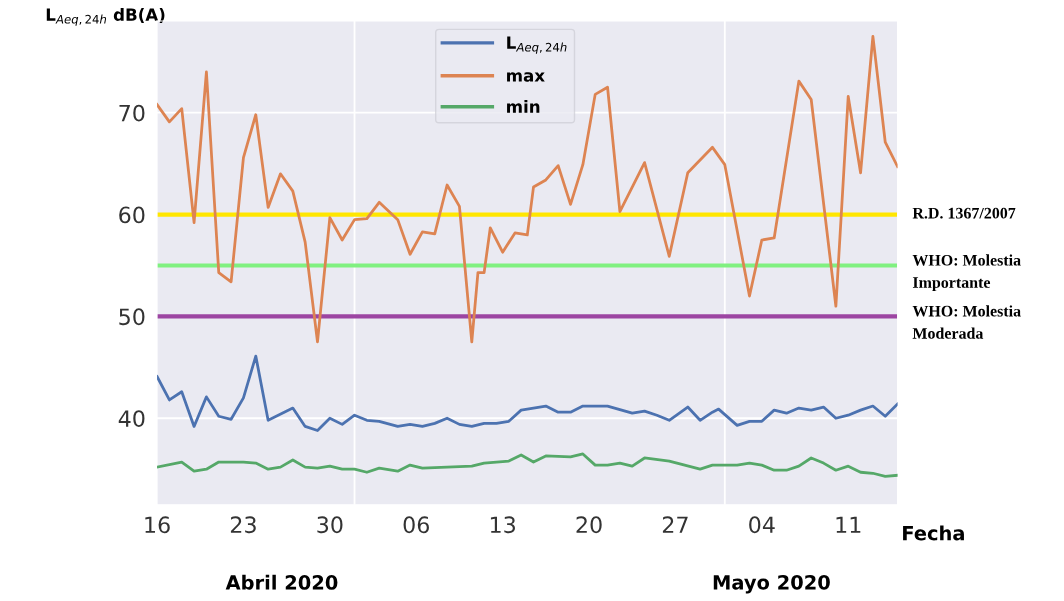  Describe the element at coordinates (502, 525) in the screenshot. I see `x-tick-label: 13` at that location.